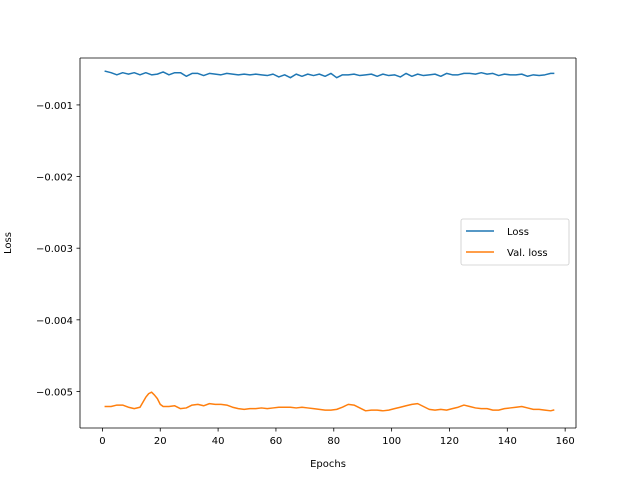 This screenshot has width=640, height=480. Describe the element at coordinates (565, 441) in the screenshot. I see `x-tick-label: 160` at that location.